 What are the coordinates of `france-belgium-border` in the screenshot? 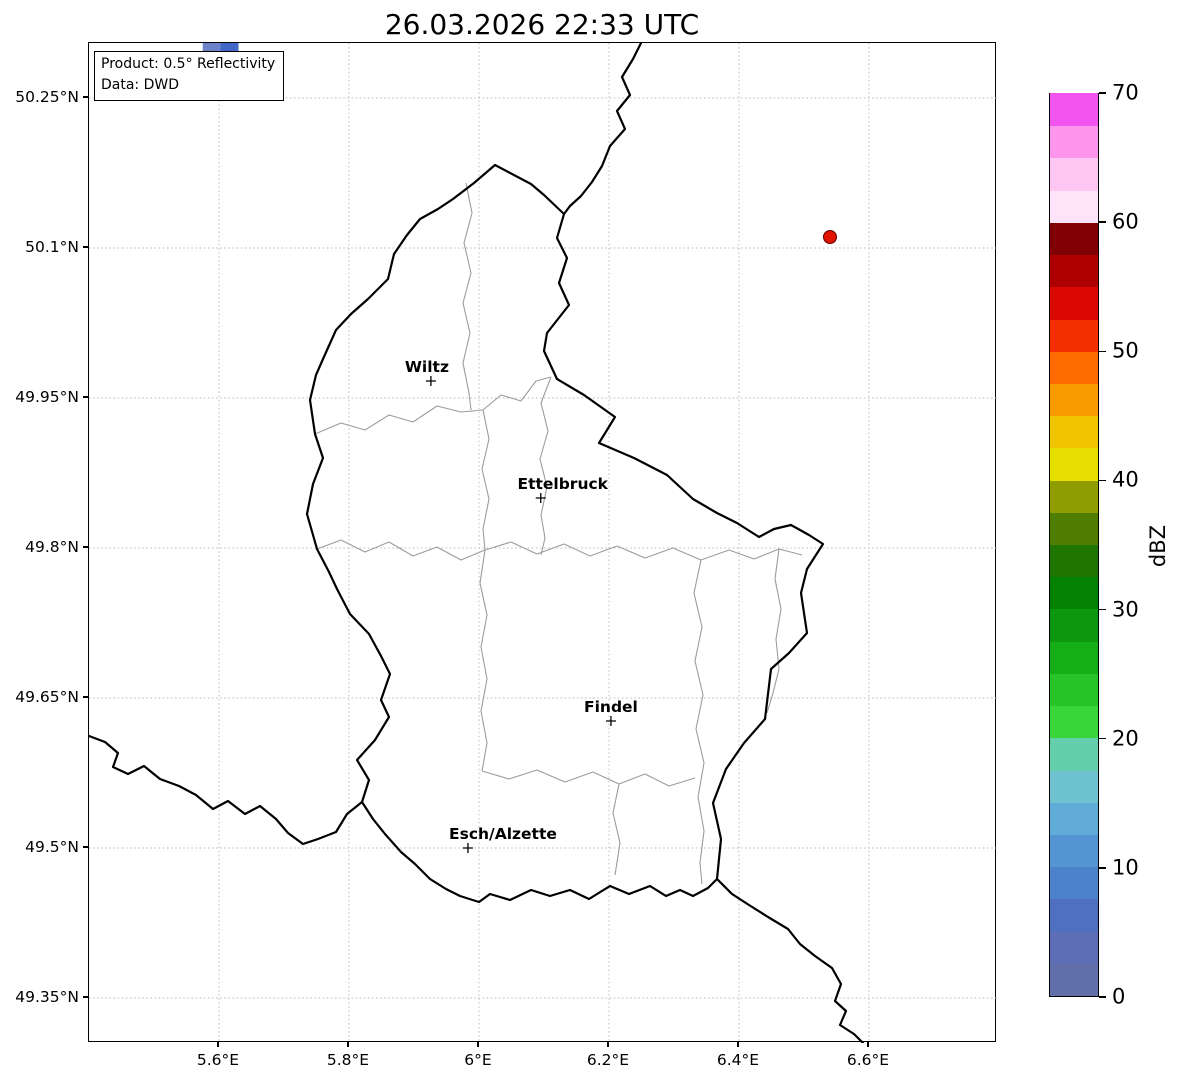 It's located at (226, 790).